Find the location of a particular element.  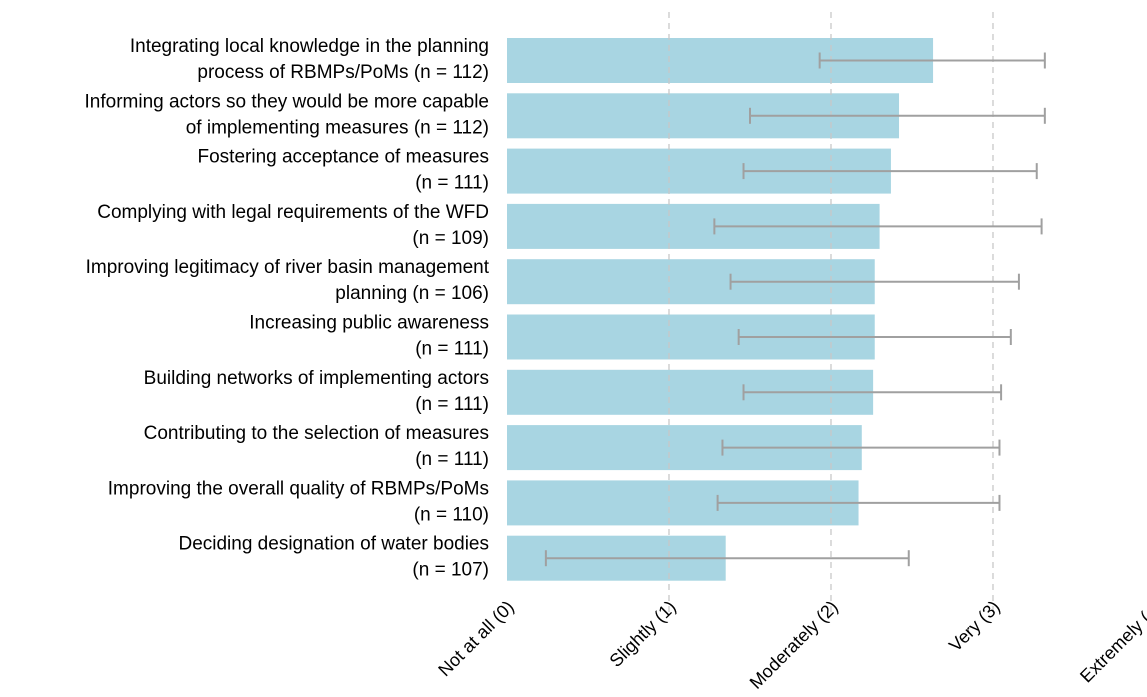

category-label-3-line-1: Fostering acceptance of measures is located at coordinates (344, 157).